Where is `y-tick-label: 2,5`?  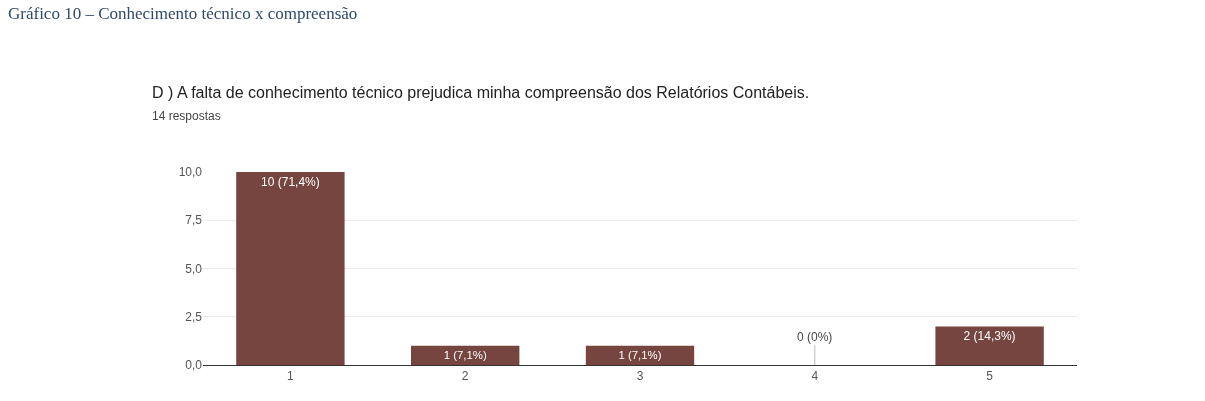 y-tick-label: 2,5 is located at coordinates (194, 316).